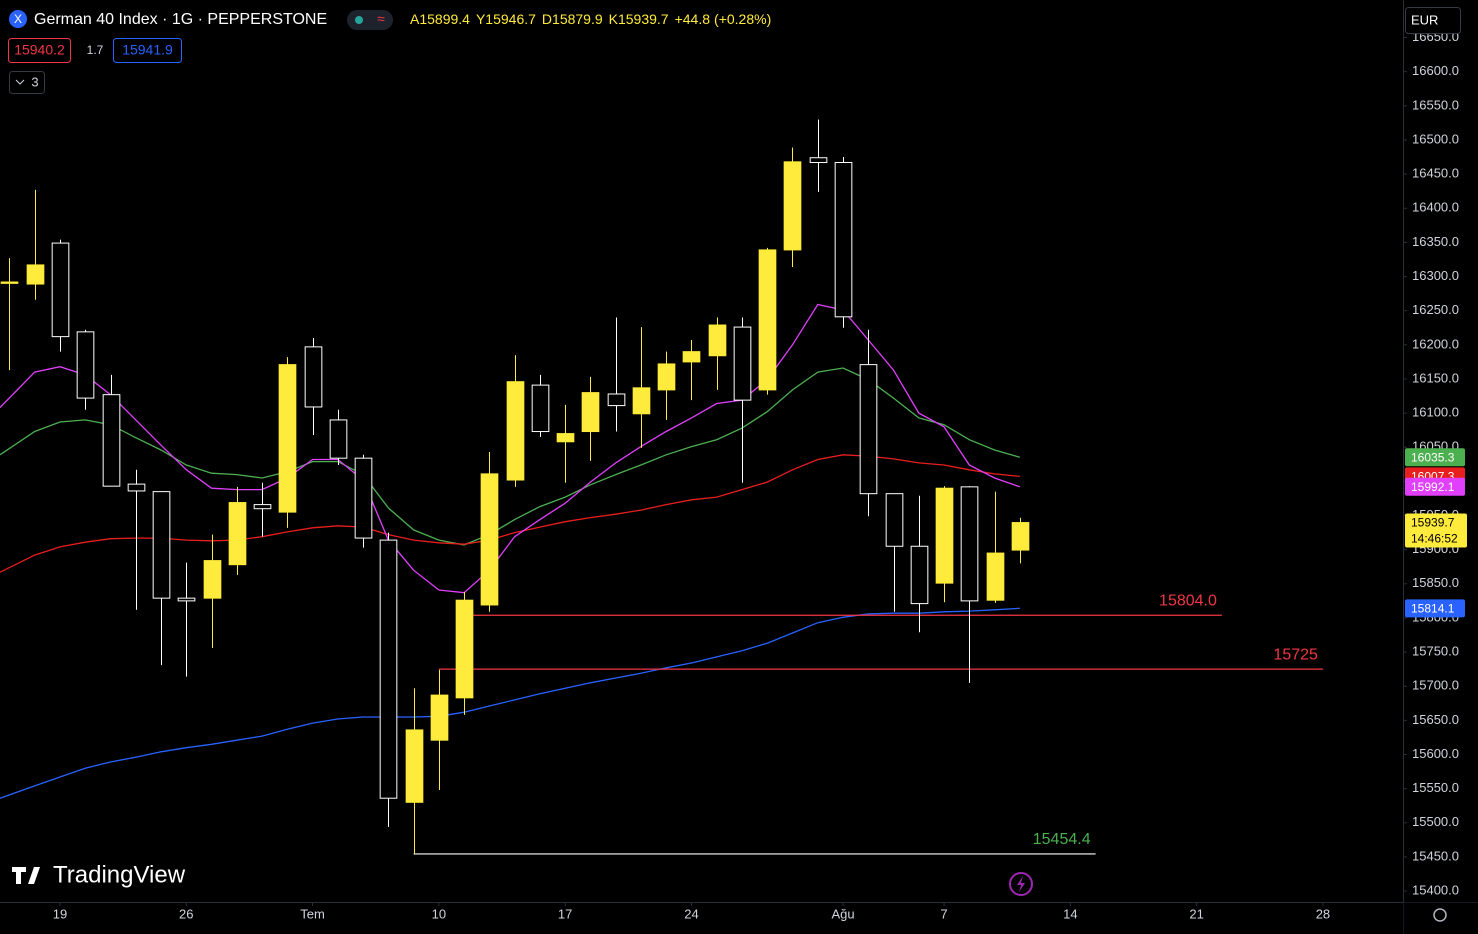 This screenshot has height=934, width=1478. What do you see at coordinates (359, 20) in the screenshot?
I see `status-dot` at bounding box center [359, 20].